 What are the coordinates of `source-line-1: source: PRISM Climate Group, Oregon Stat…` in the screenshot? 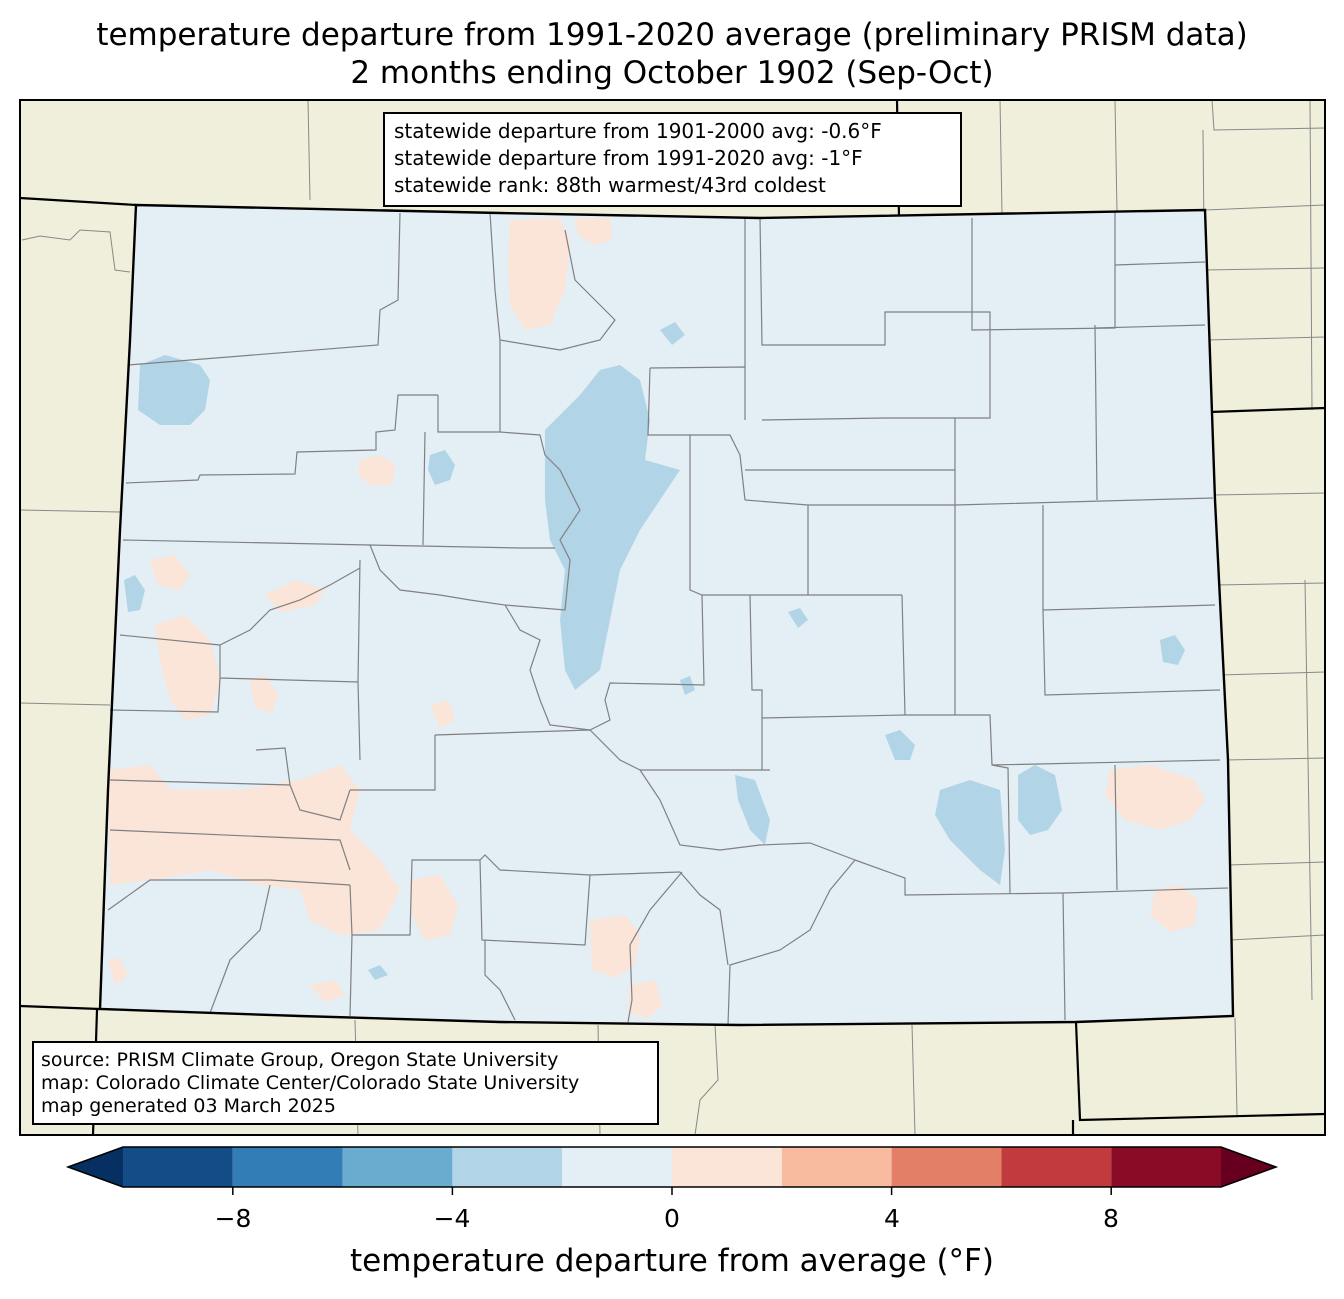 It's located at (300, 1060).